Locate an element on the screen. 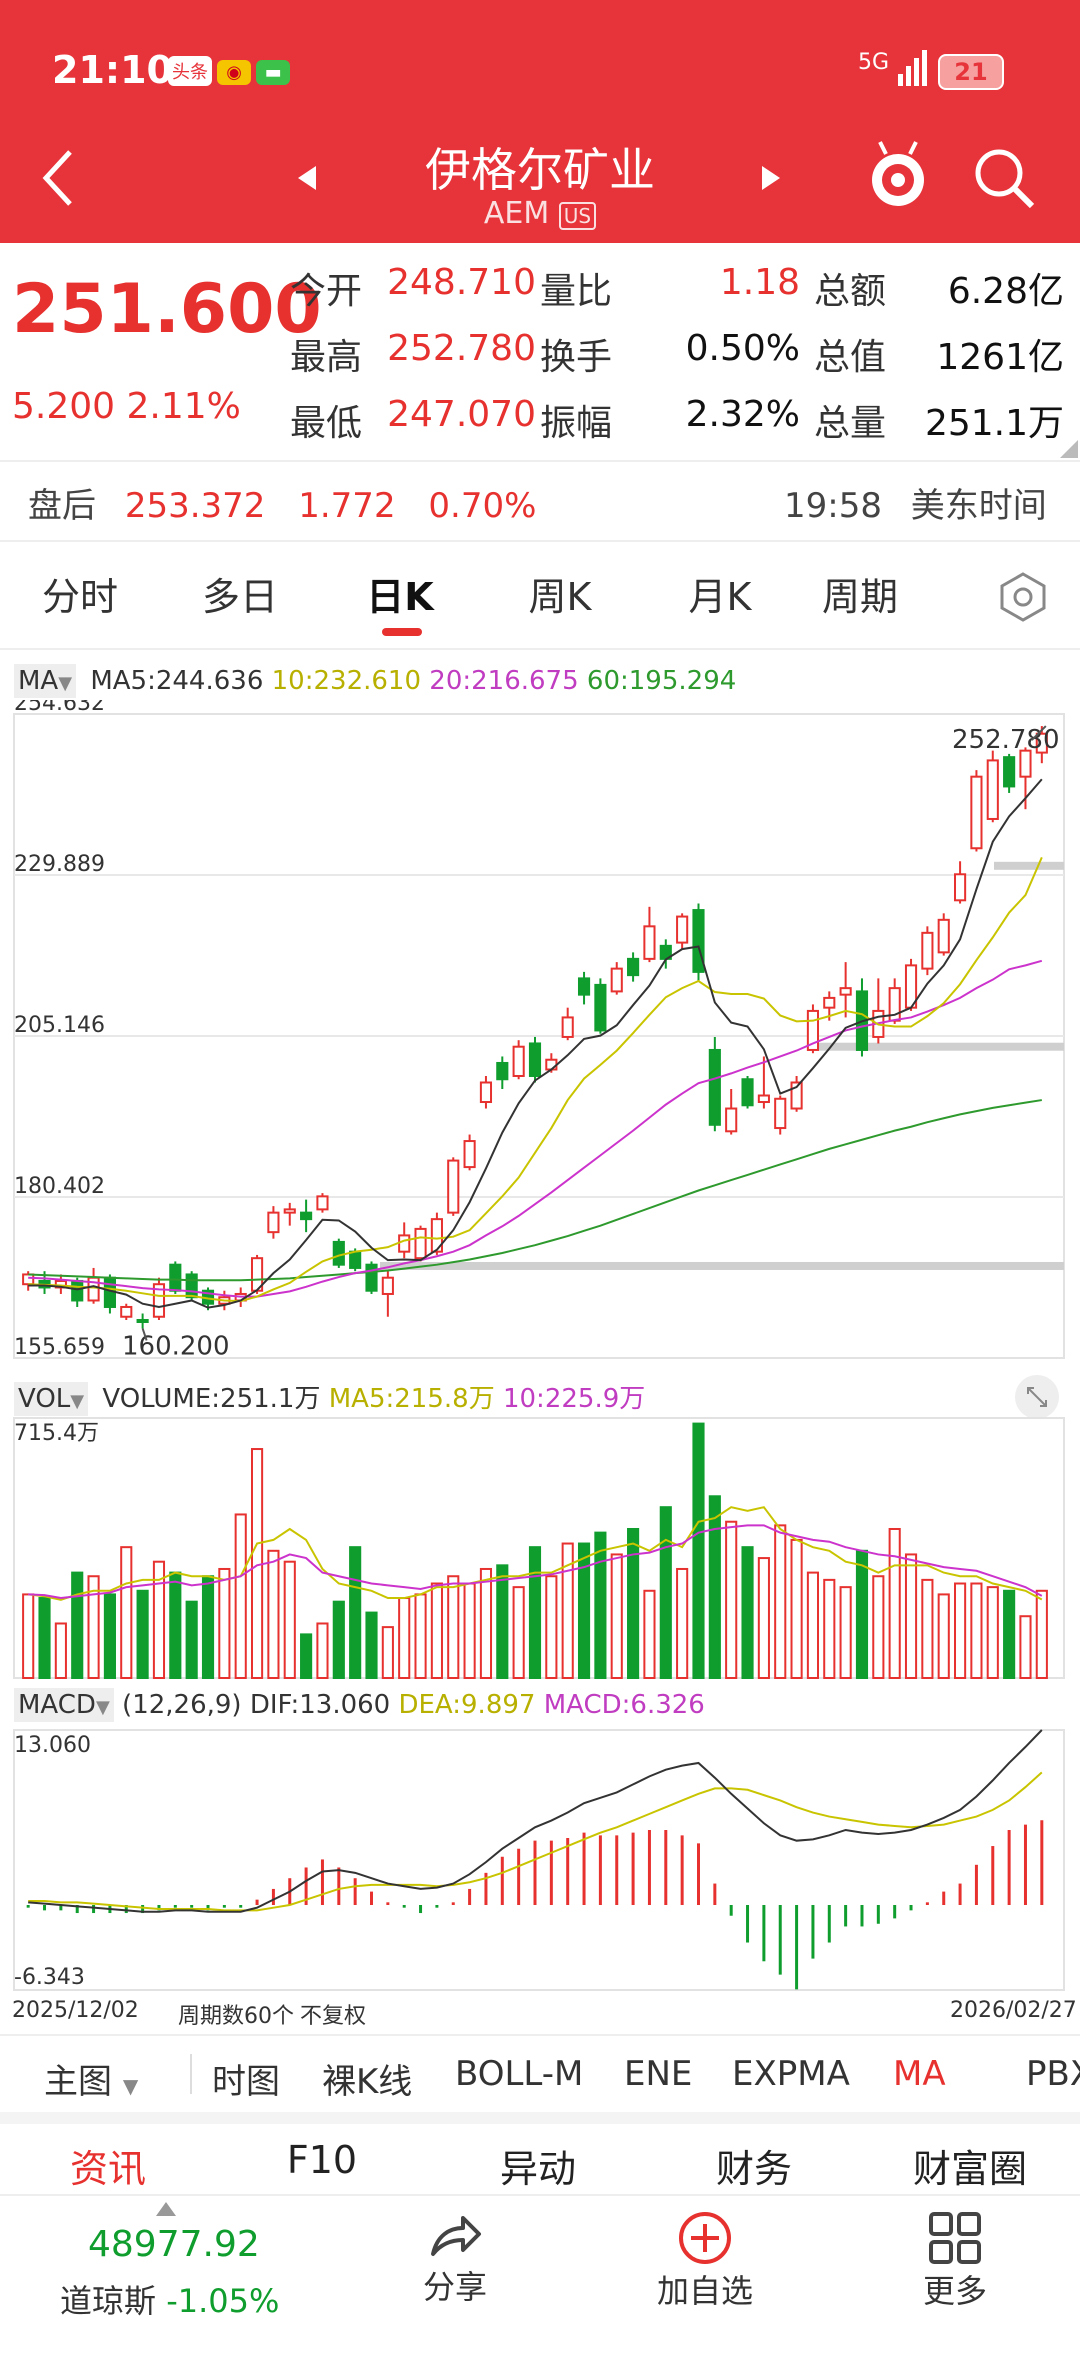 The image size is (1080, 2372). vol-selector: VOL▼ is located at coordinates (51, 1399).